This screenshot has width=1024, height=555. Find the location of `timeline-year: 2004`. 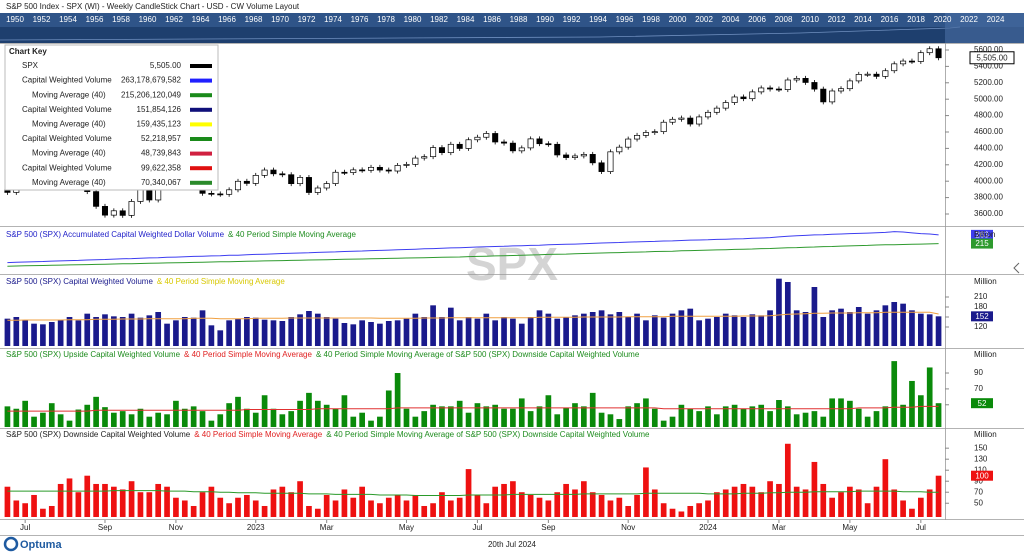

timeline-year: 2004 is located at coordinates (731, 19).